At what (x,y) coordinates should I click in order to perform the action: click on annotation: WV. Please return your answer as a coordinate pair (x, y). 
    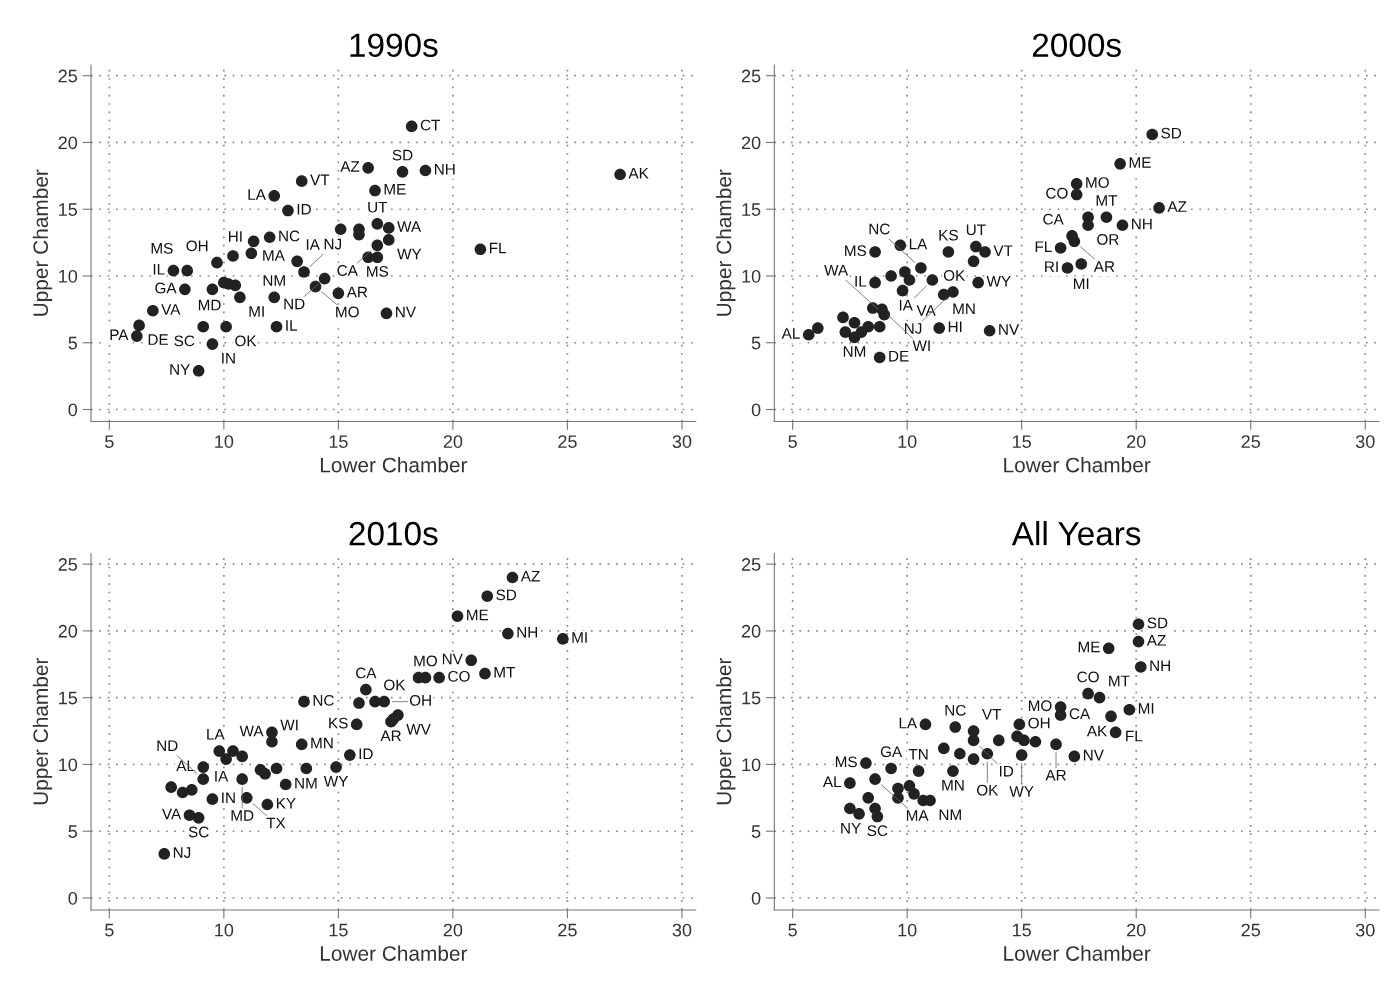
    Looking at the image, I should click on (418, 729).